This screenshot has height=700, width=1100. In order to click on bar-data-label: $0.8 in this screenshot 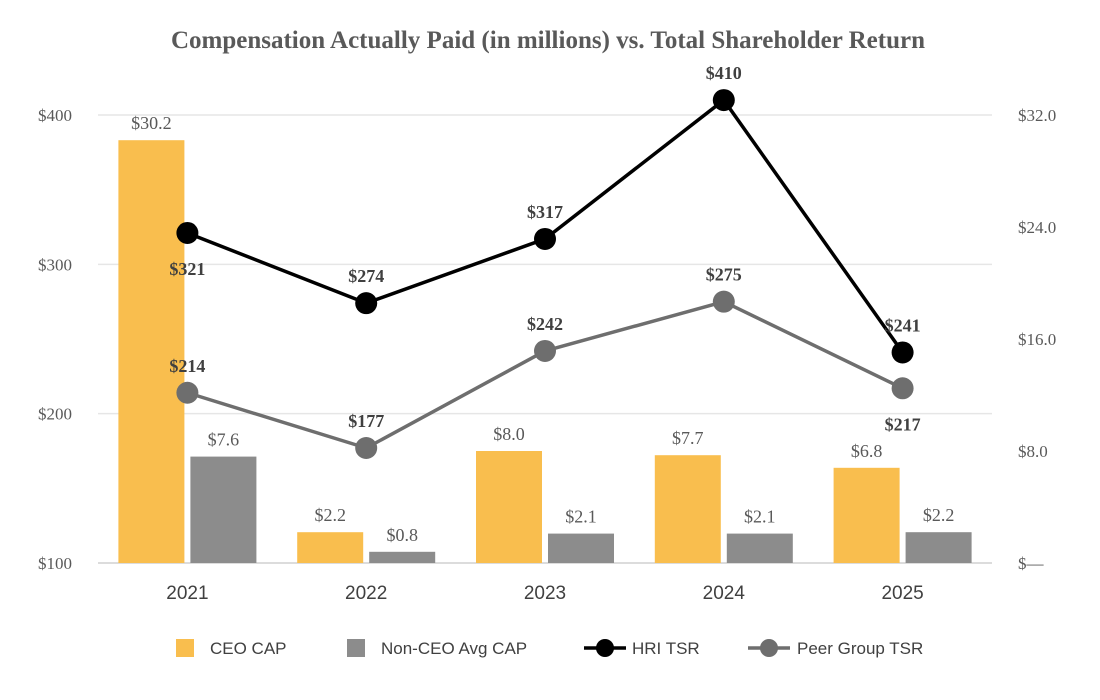, I will do `click(402, 535)`.